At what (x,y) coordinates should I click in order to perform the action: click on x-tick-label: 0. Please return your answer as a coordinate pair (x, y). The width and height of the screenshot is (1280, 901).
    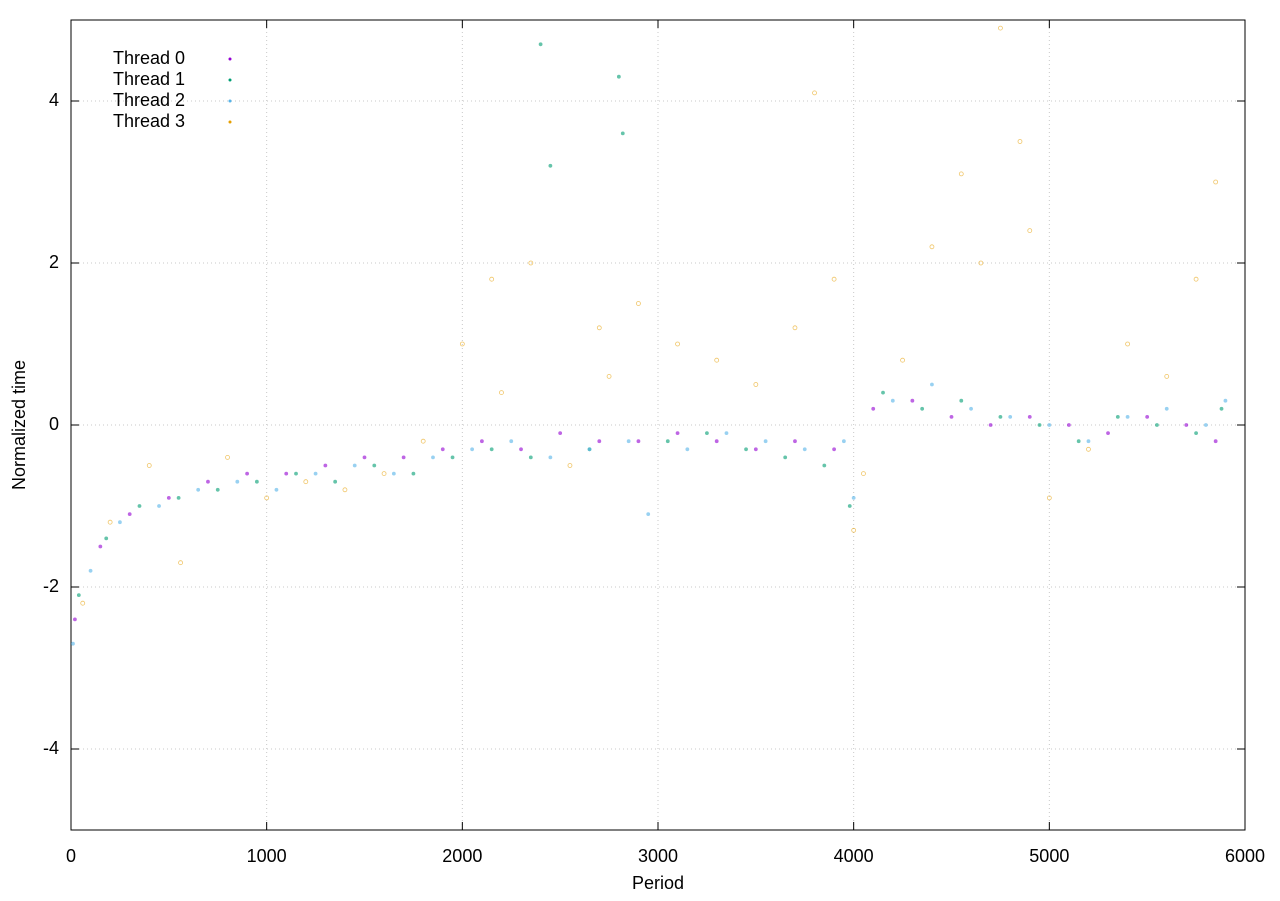
    Looking at the image, I should click on (71, 856).